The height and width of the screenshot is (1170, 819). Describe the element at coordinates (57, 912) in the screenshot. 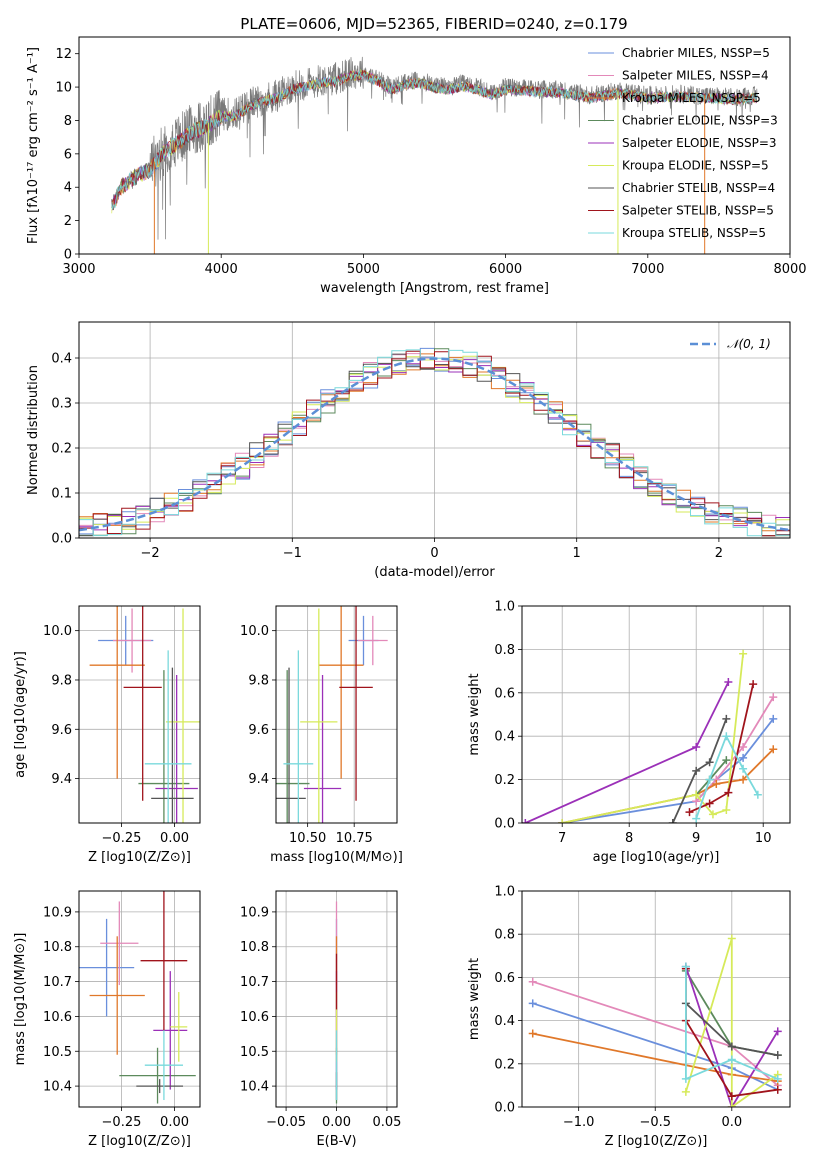

I see `y-tick-label: 10.9` at that location.